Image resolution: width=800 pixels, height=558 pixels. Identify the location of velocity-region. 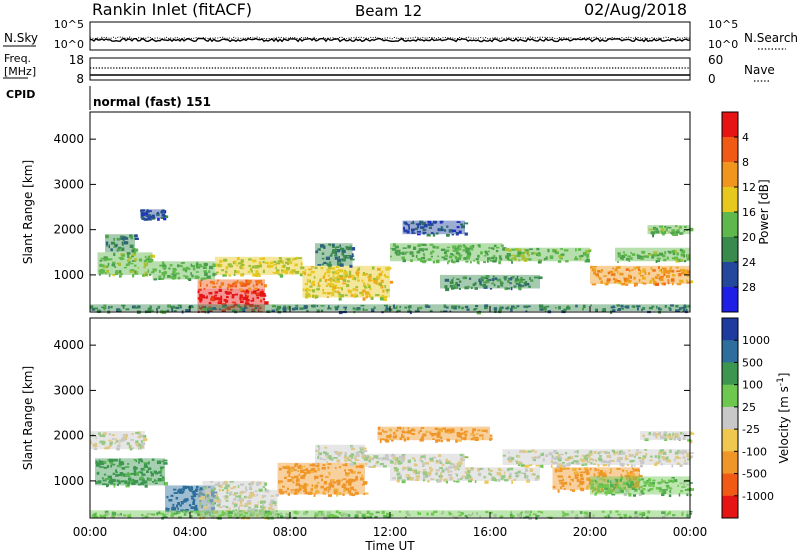
(130, 472).